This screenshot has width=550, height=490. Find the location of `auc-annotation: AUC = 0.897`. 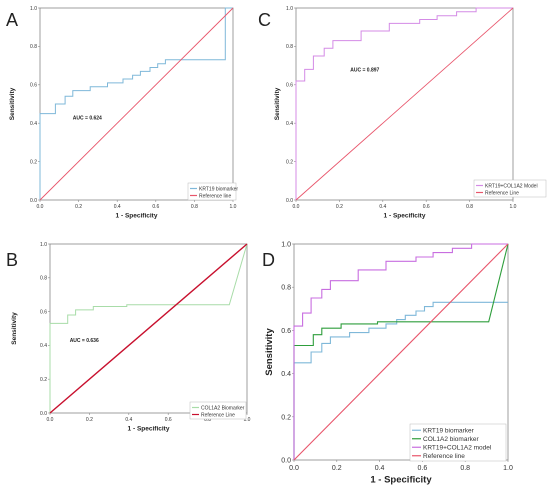

auc-annotation: AUC = 0.897 is located at coordinates (364, 70).